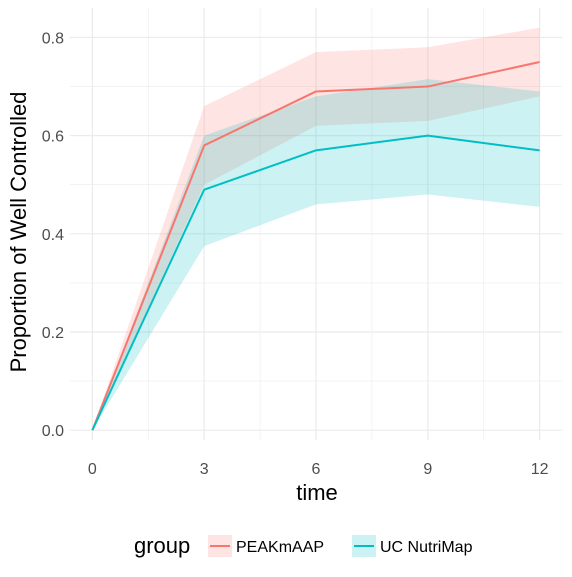  I want to click on y-tick-label: 0.4, so click(53, 235).